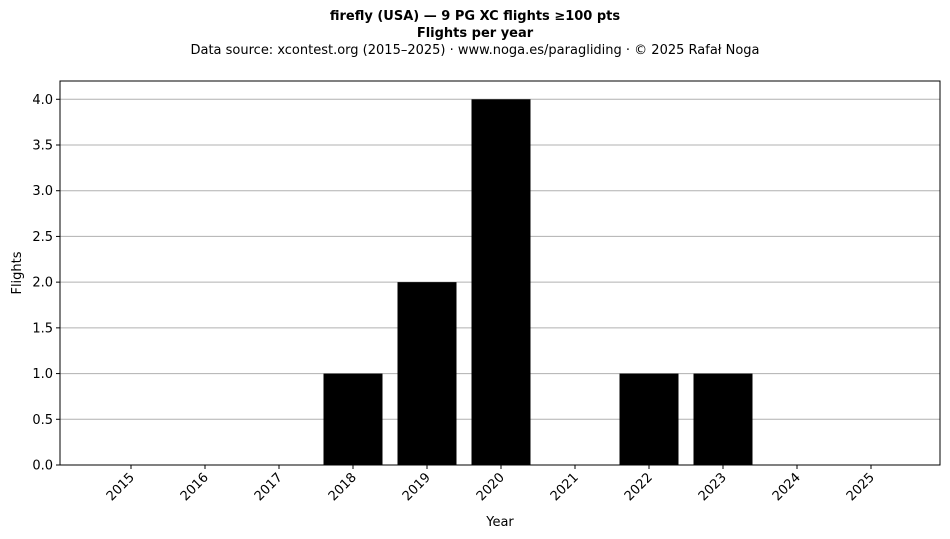 The height and width of the screenshot is (539, 950). What do you see at coordinates (787, 487) in the screenshot?
I see `x-tick-label: 2024` at bounding box center [787, 487].